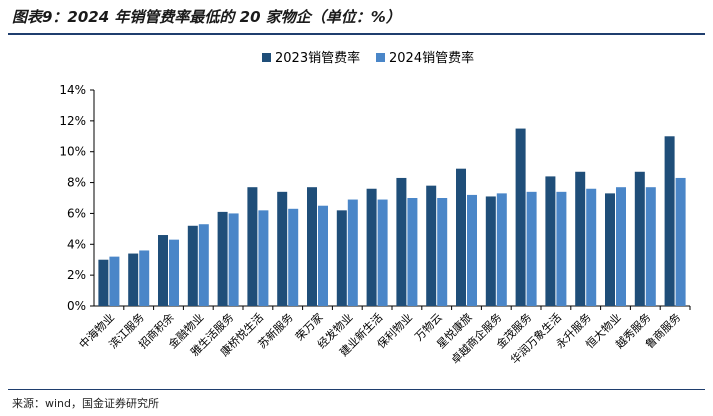 Image resolution: width=713 pixels, height=416 pixels. I want to click on legend-label: 2024销管费率, so click(431, 58).